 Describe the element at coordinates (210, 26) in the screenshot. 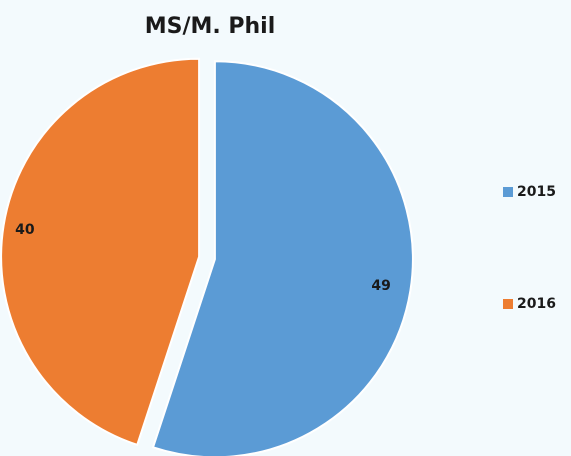

I see `chart-title: MS/M. Phil` at that location.